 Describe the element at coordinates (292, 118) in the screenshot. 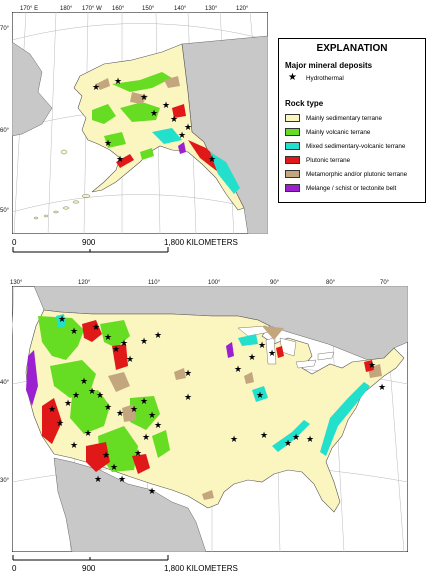

I see `swatch-sedimentary` at that location.